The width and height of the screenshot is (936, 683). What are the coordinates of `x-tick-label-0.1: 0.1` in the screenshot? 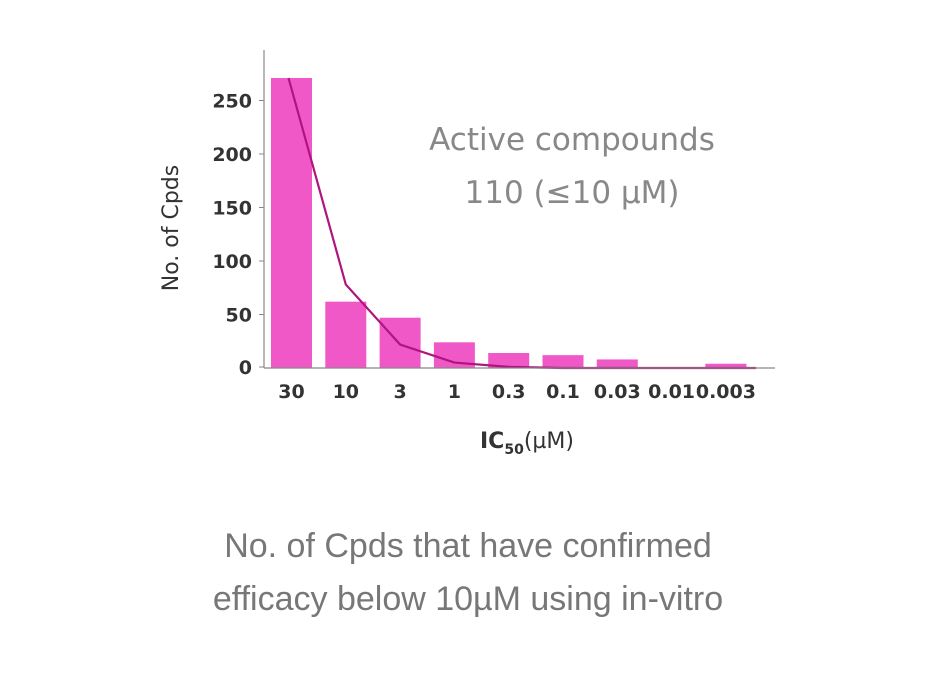 It's located at (563, 392).